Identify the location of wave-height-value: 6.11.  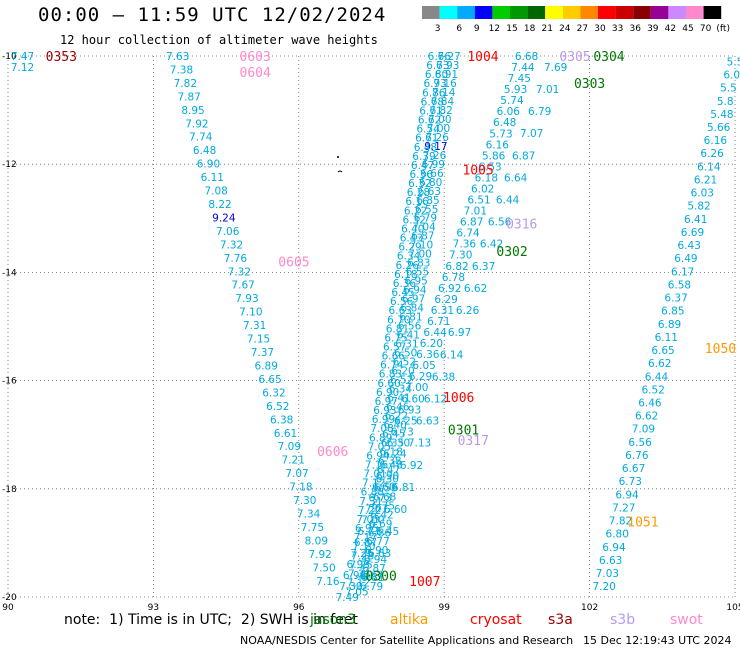
(666, 338).